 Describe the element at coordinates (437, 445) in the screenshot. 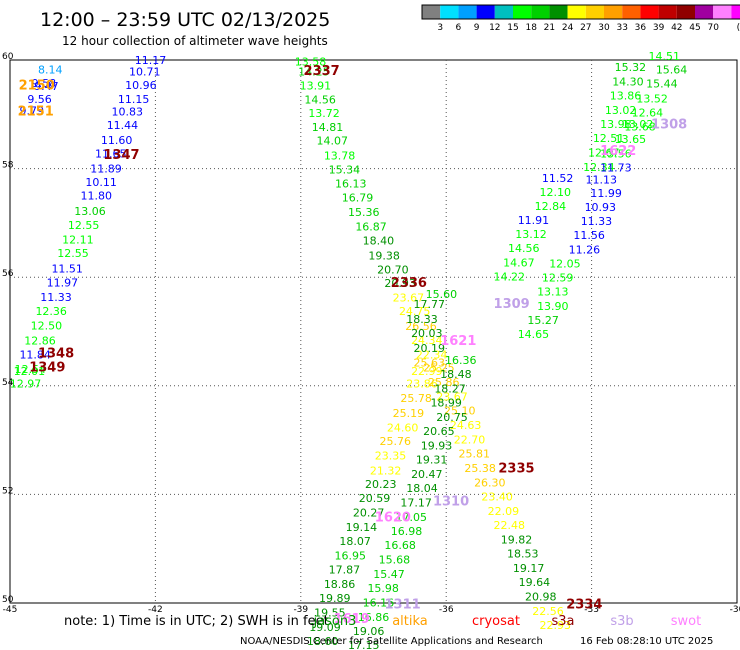

I see `wave-height-label: 19.93` at that location.